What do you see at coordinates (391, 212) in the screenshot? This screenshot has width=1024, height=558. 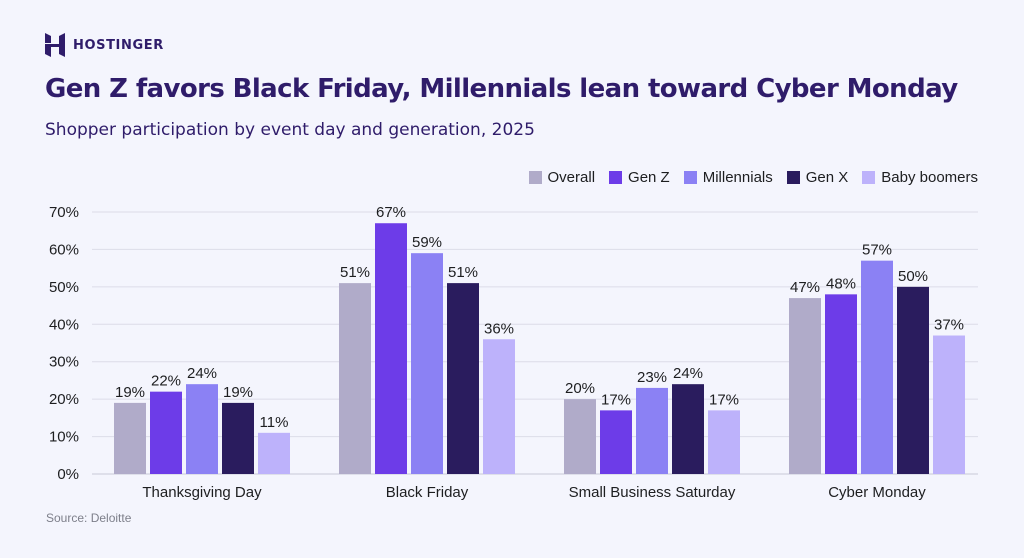 I see `bar-value-label: 67%` at bounding box center [391, 212].